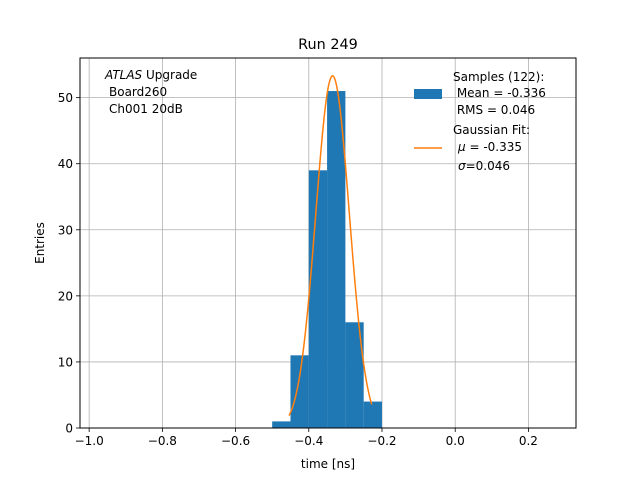  I want to click on x-tick-label: 0.2, so click(528, 441).